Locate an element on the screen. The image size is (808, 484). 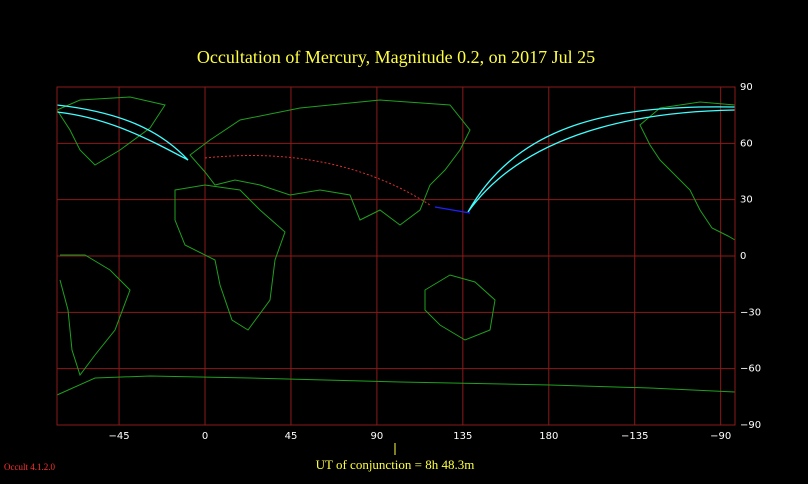
version-label: Occult 4.1.2.0 is located at coordinates (29, 467).